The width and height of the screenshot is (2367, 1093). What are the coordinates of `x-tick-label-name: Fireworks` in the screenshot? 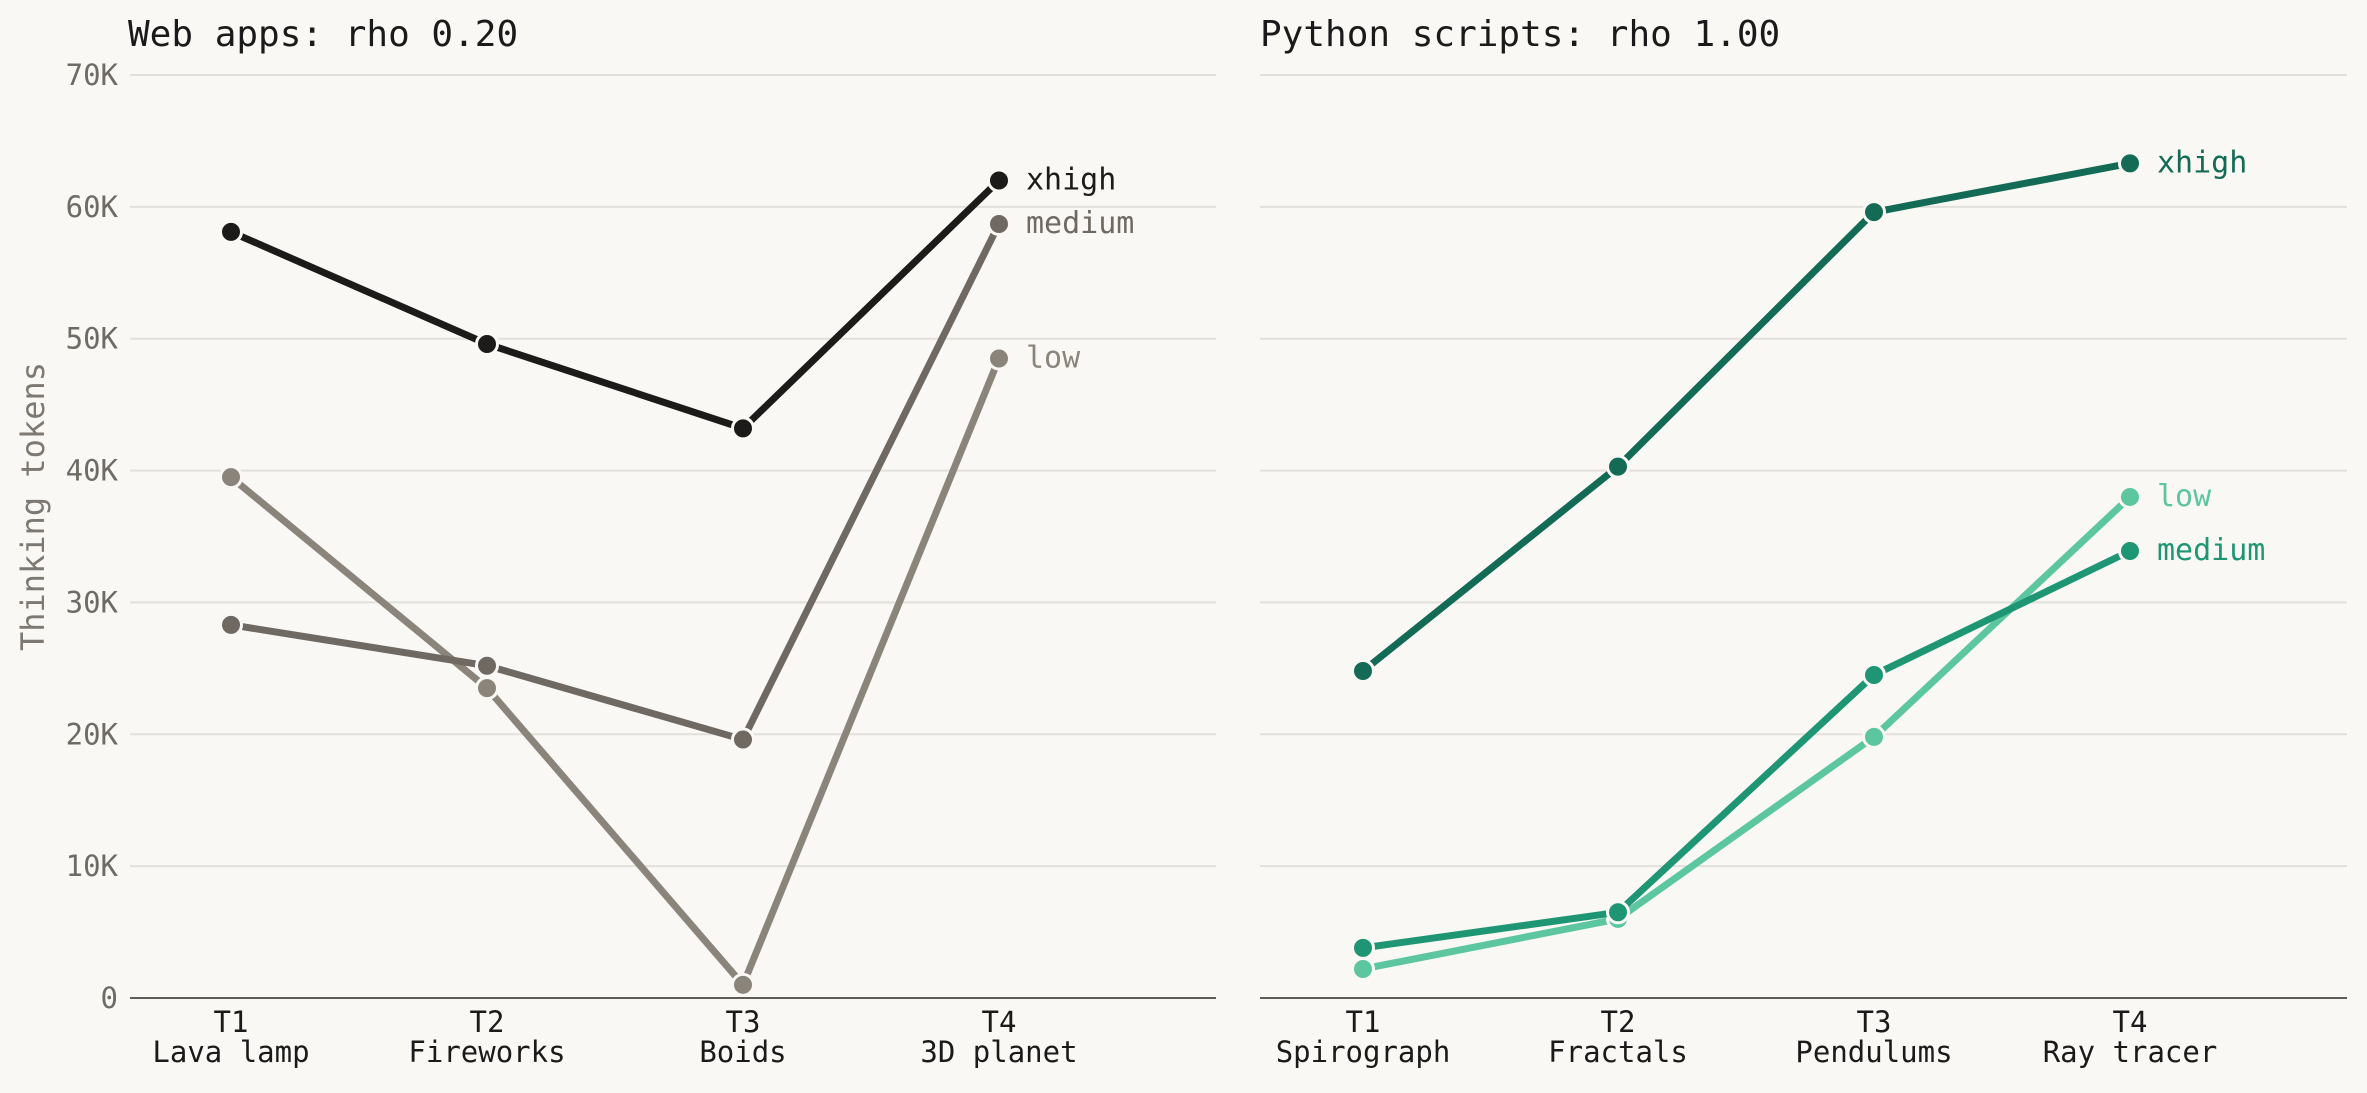 It's located at (486, 1052).